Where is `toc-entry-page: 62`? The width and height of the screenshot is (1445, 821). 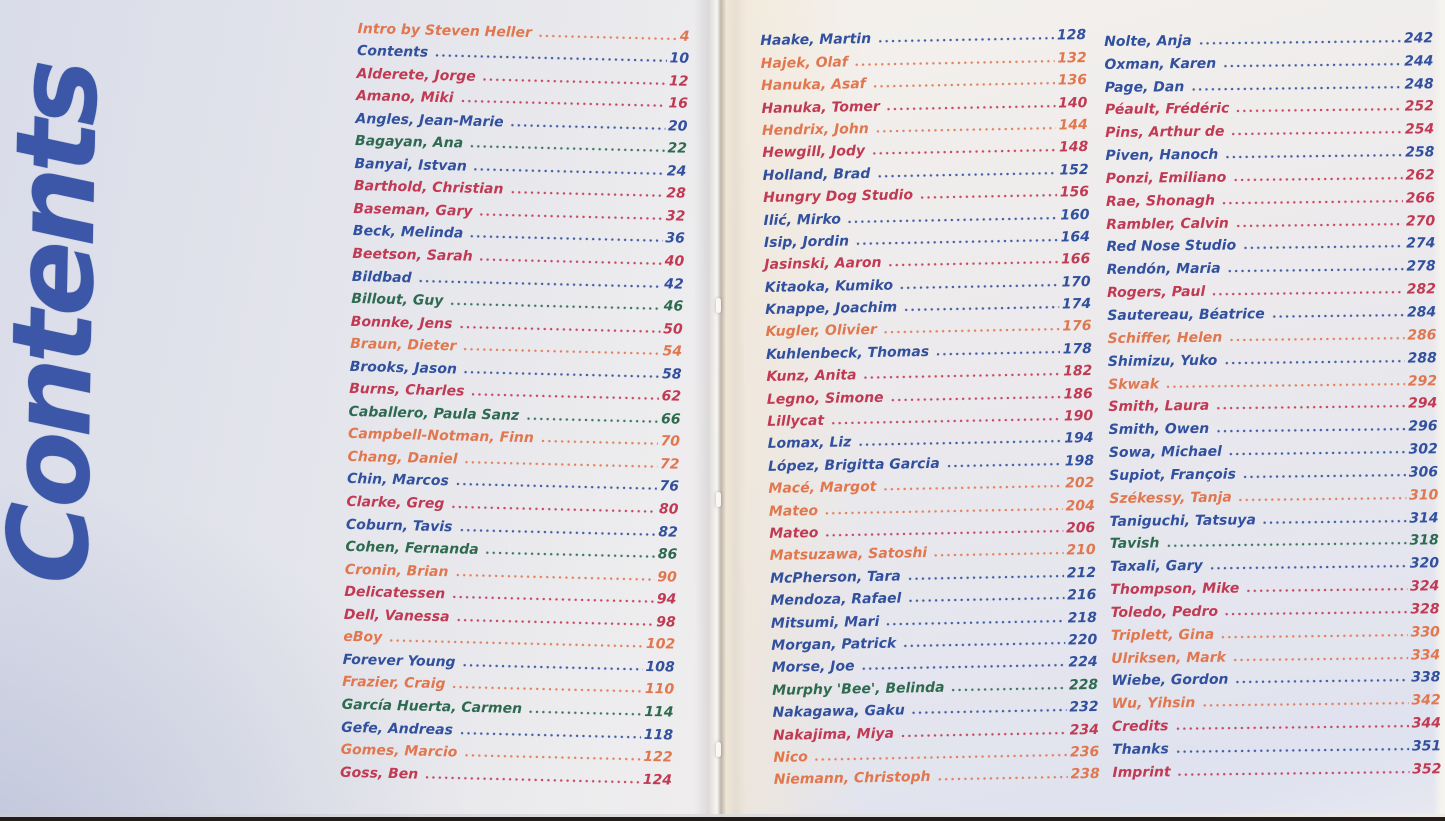
toc-entry-page: 62 is located at coordinates (671, 397).